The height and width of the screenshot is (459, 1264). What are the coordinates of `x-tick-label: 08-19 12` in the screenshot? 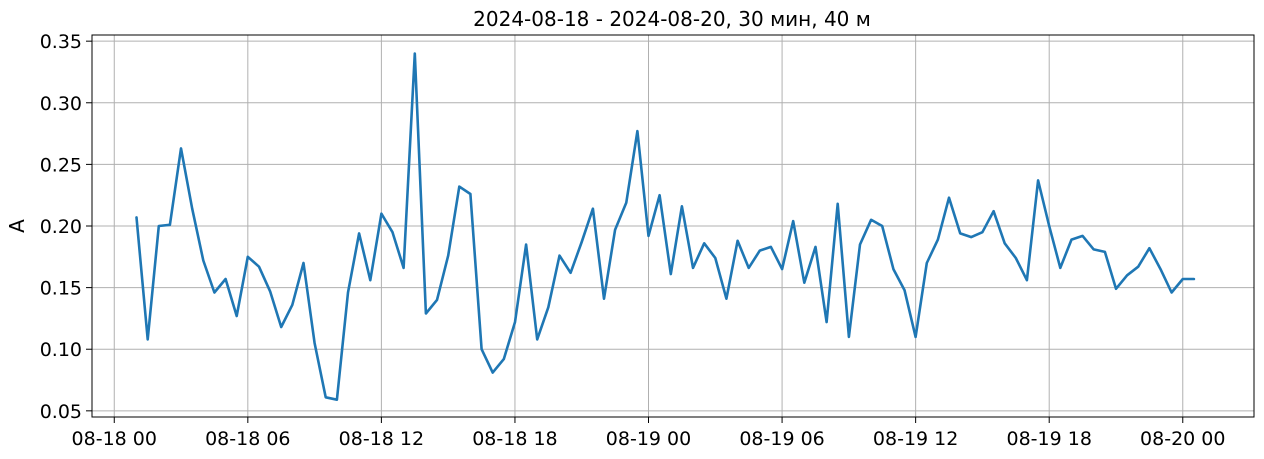 It's located at (915, 439).